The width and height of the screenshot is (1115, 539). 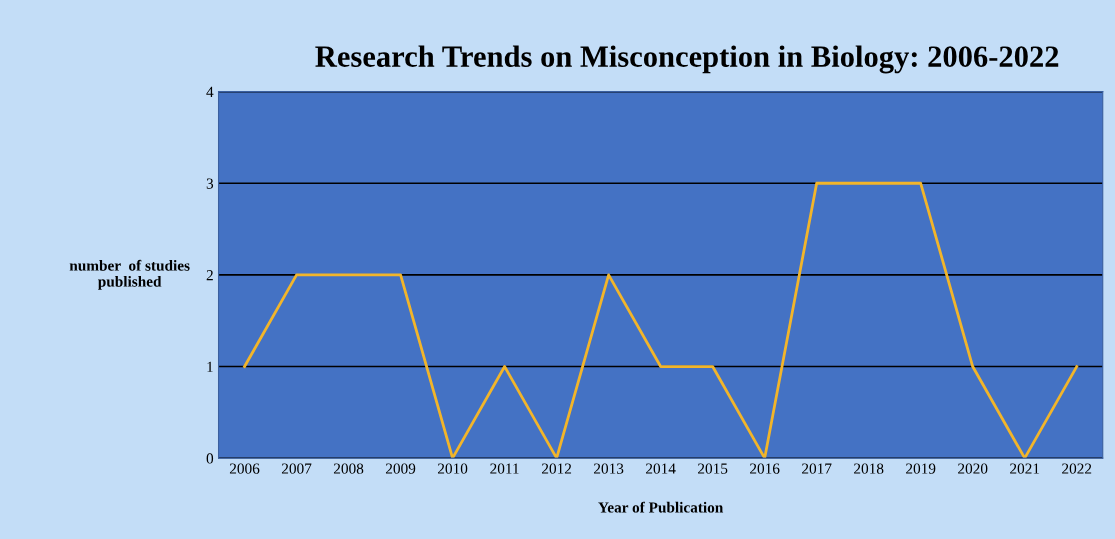 I want to click on y-tick-label: 4, so click(x=210, y=91).